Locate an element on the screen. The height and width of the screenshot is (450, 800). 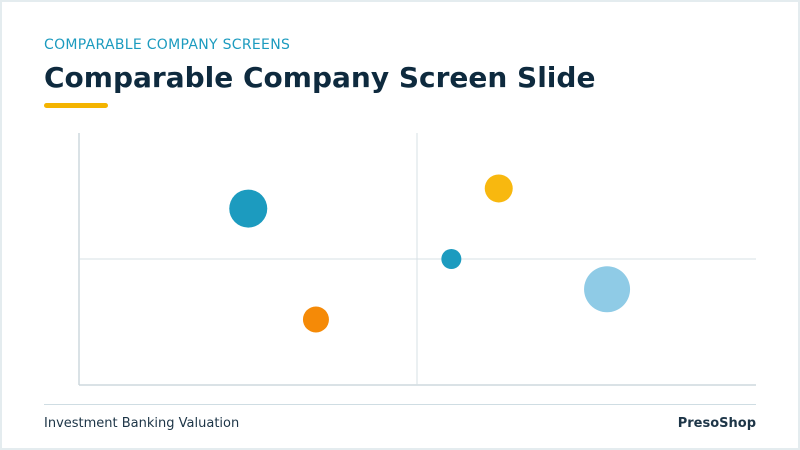
title-underline is located at coordinates (76, 105).